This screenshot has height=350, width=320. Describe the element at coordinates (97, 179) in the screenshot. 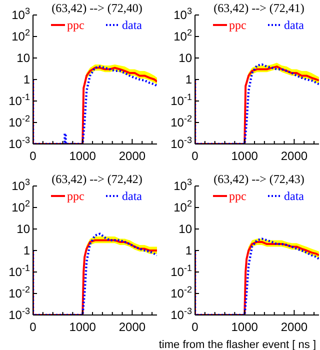

I see `chart-title: (63,42) --> (72,42)` at that location.